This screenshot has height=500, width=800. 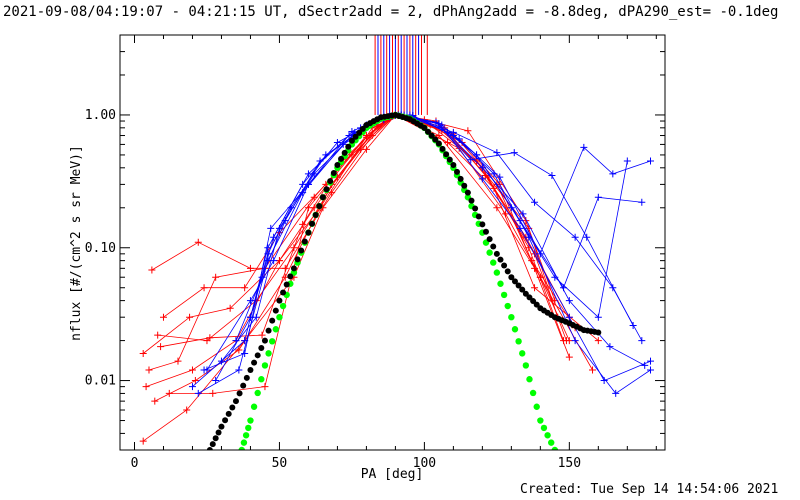 What do you see at coordinates (100, 381) in the screenshot?
I see `y-tick-label: 0.01` at bounding box center [100, 381].